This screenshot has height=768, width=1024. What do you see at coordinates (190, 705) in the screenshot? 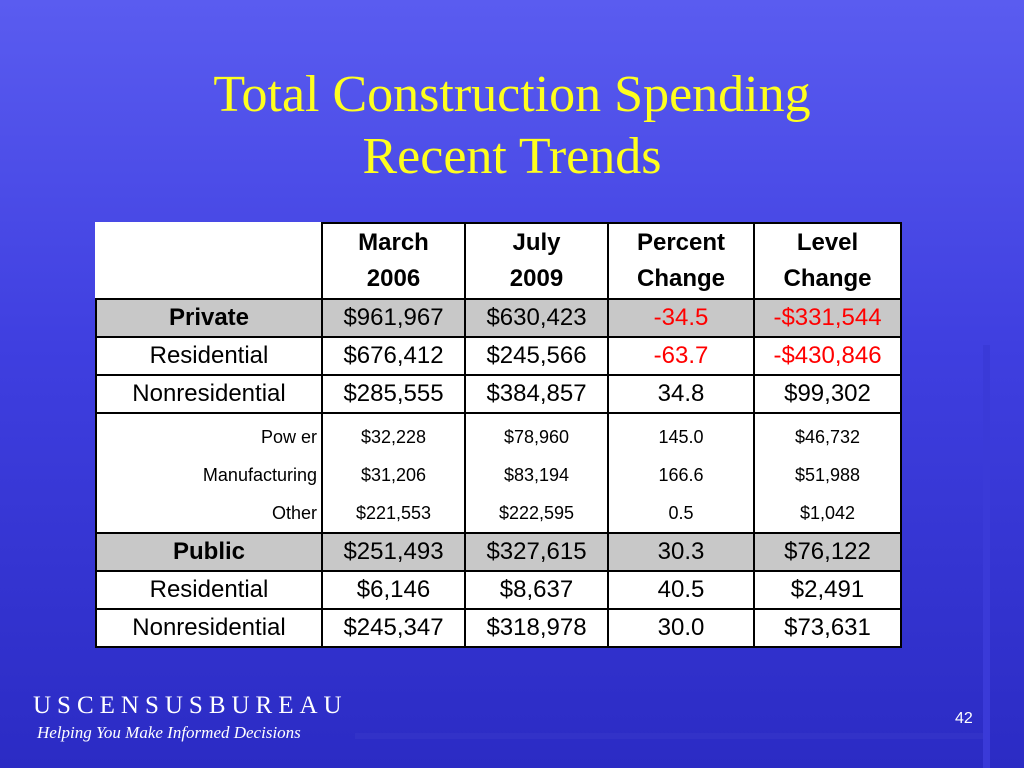
I see `census-bureau-logo: USCENSUSBUREAU` at bounding box center [190, 705].